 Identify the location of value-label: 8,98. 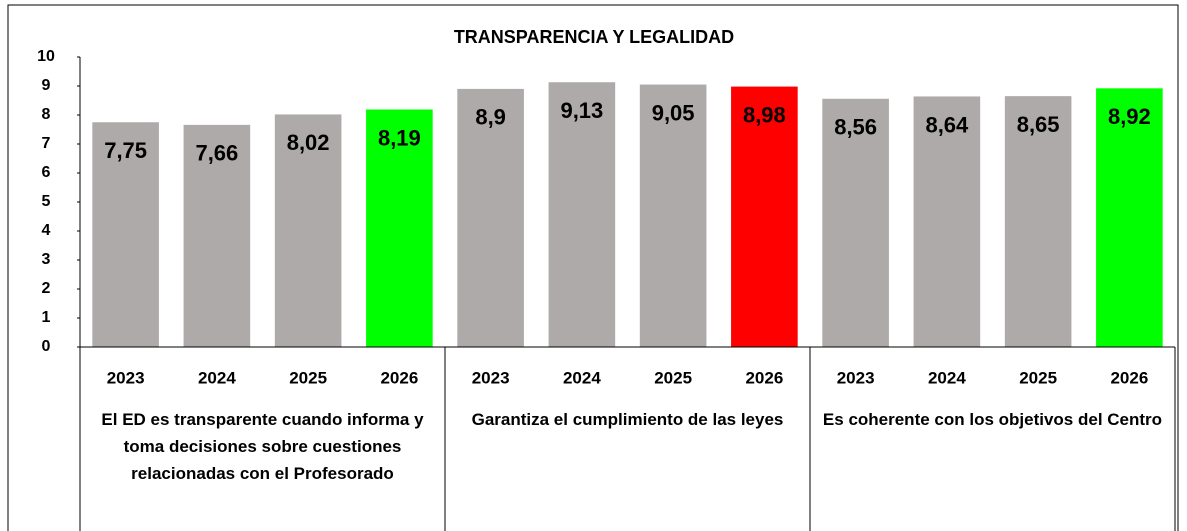
(764, 114).